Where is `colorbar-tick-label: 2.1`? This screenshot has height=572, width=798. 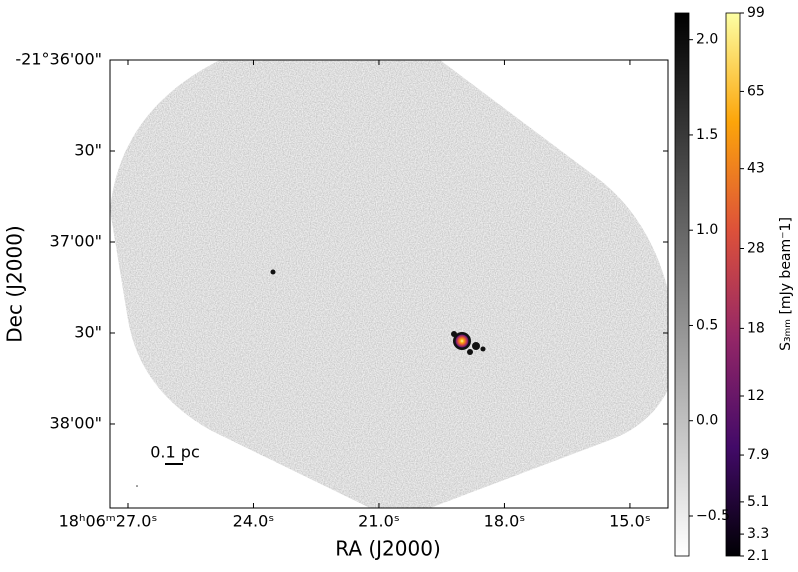
colorbar-tick-label: 2.1 is located at coordinates (758, 556).